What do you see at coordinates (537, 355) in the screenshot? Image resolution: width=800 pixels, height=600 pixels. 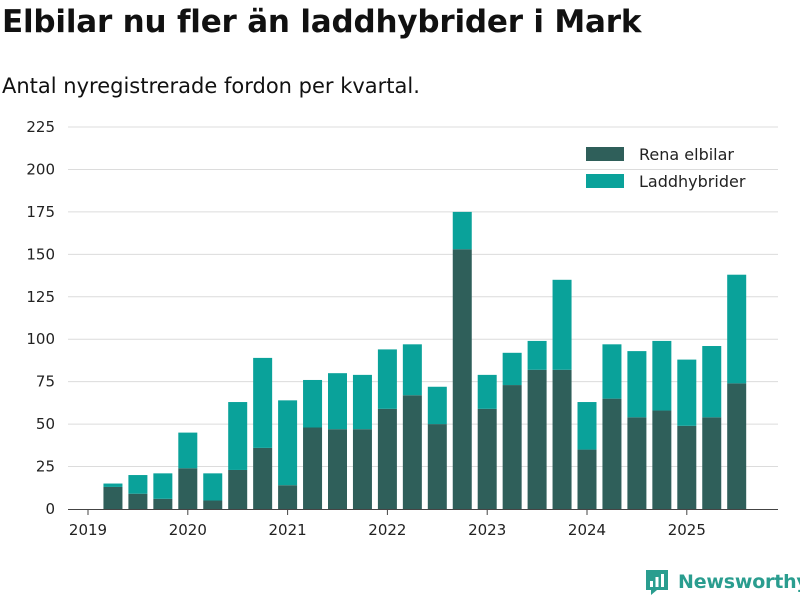 I see `bar-segment: 2023 Q3 – Laddhybrider: 17` at bounding box center [537, 355].